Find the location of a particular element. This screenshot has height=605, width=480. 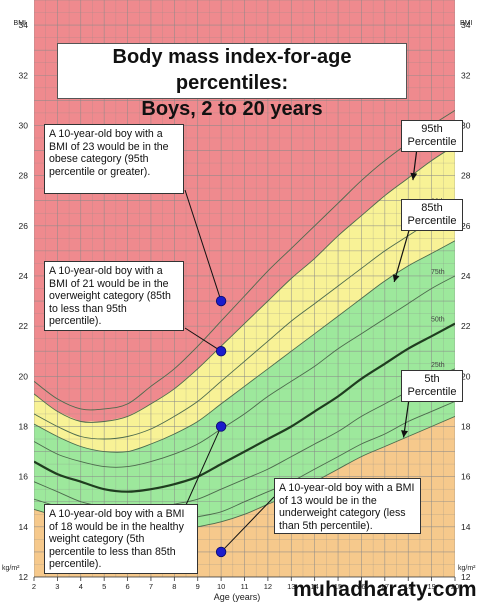

y-tick-label-left: 16 is located at coordinates (24, 477).